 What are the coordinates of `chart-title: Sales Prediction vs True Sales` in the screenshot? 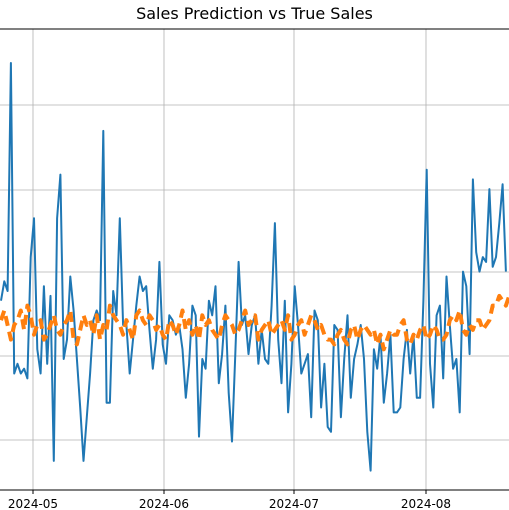 It's located at (254, 13).